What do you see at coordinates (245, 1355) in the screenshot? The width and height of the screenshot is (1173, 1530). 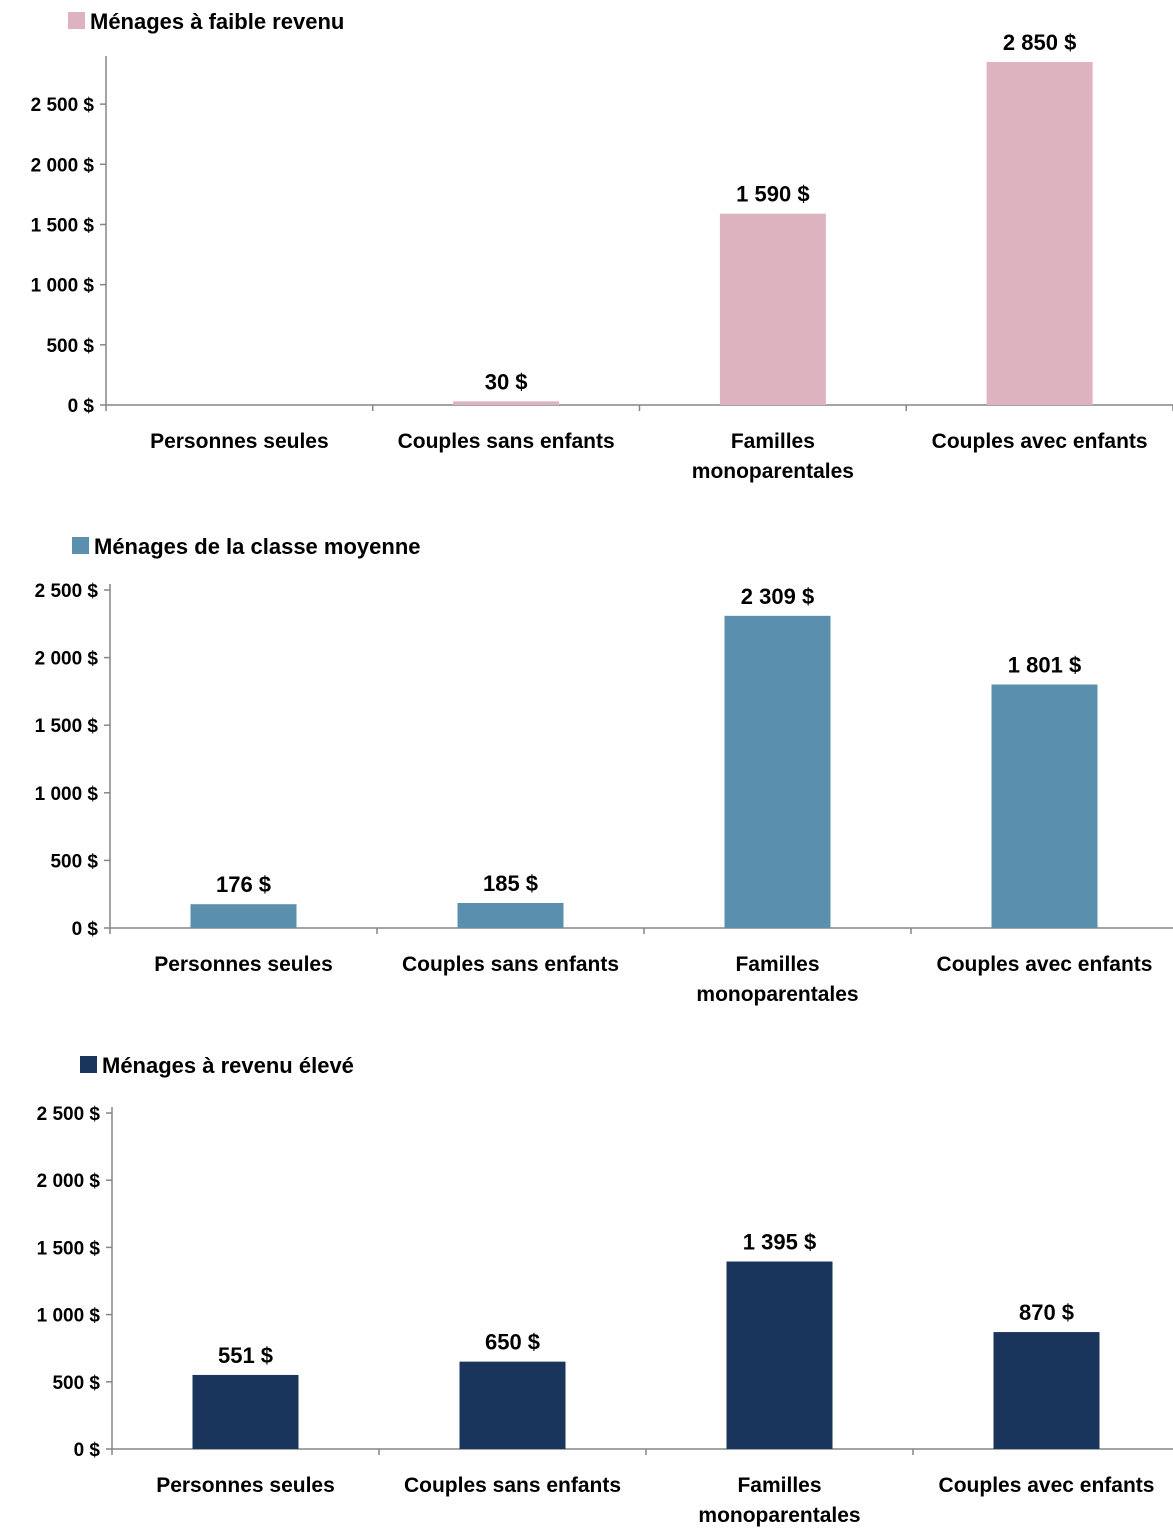 I see `data-label: 551 $` at bounding box center [245, 1355].